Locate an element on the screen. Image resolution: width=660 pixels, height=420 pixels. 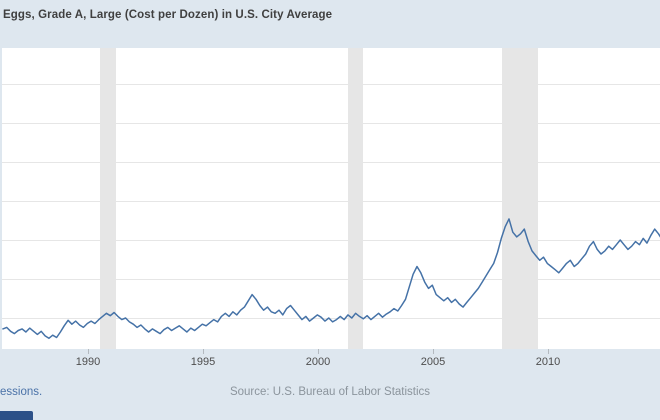
source-attribution: Source: U.S. Bureau of Labor Statistics is located at coordinates (330, 392).